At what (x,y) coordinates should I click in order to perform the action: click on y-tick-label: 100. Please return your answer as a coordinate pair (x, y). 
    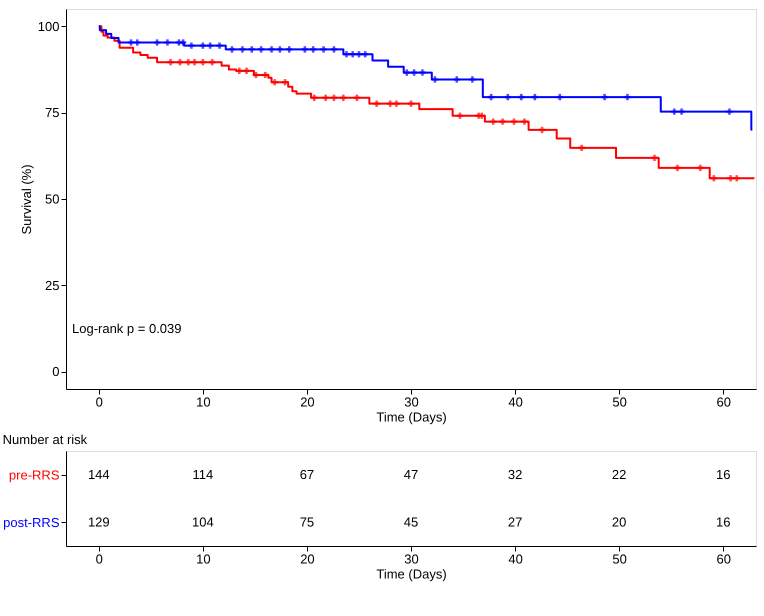
    Looking at the image, I should click on (49, 26).